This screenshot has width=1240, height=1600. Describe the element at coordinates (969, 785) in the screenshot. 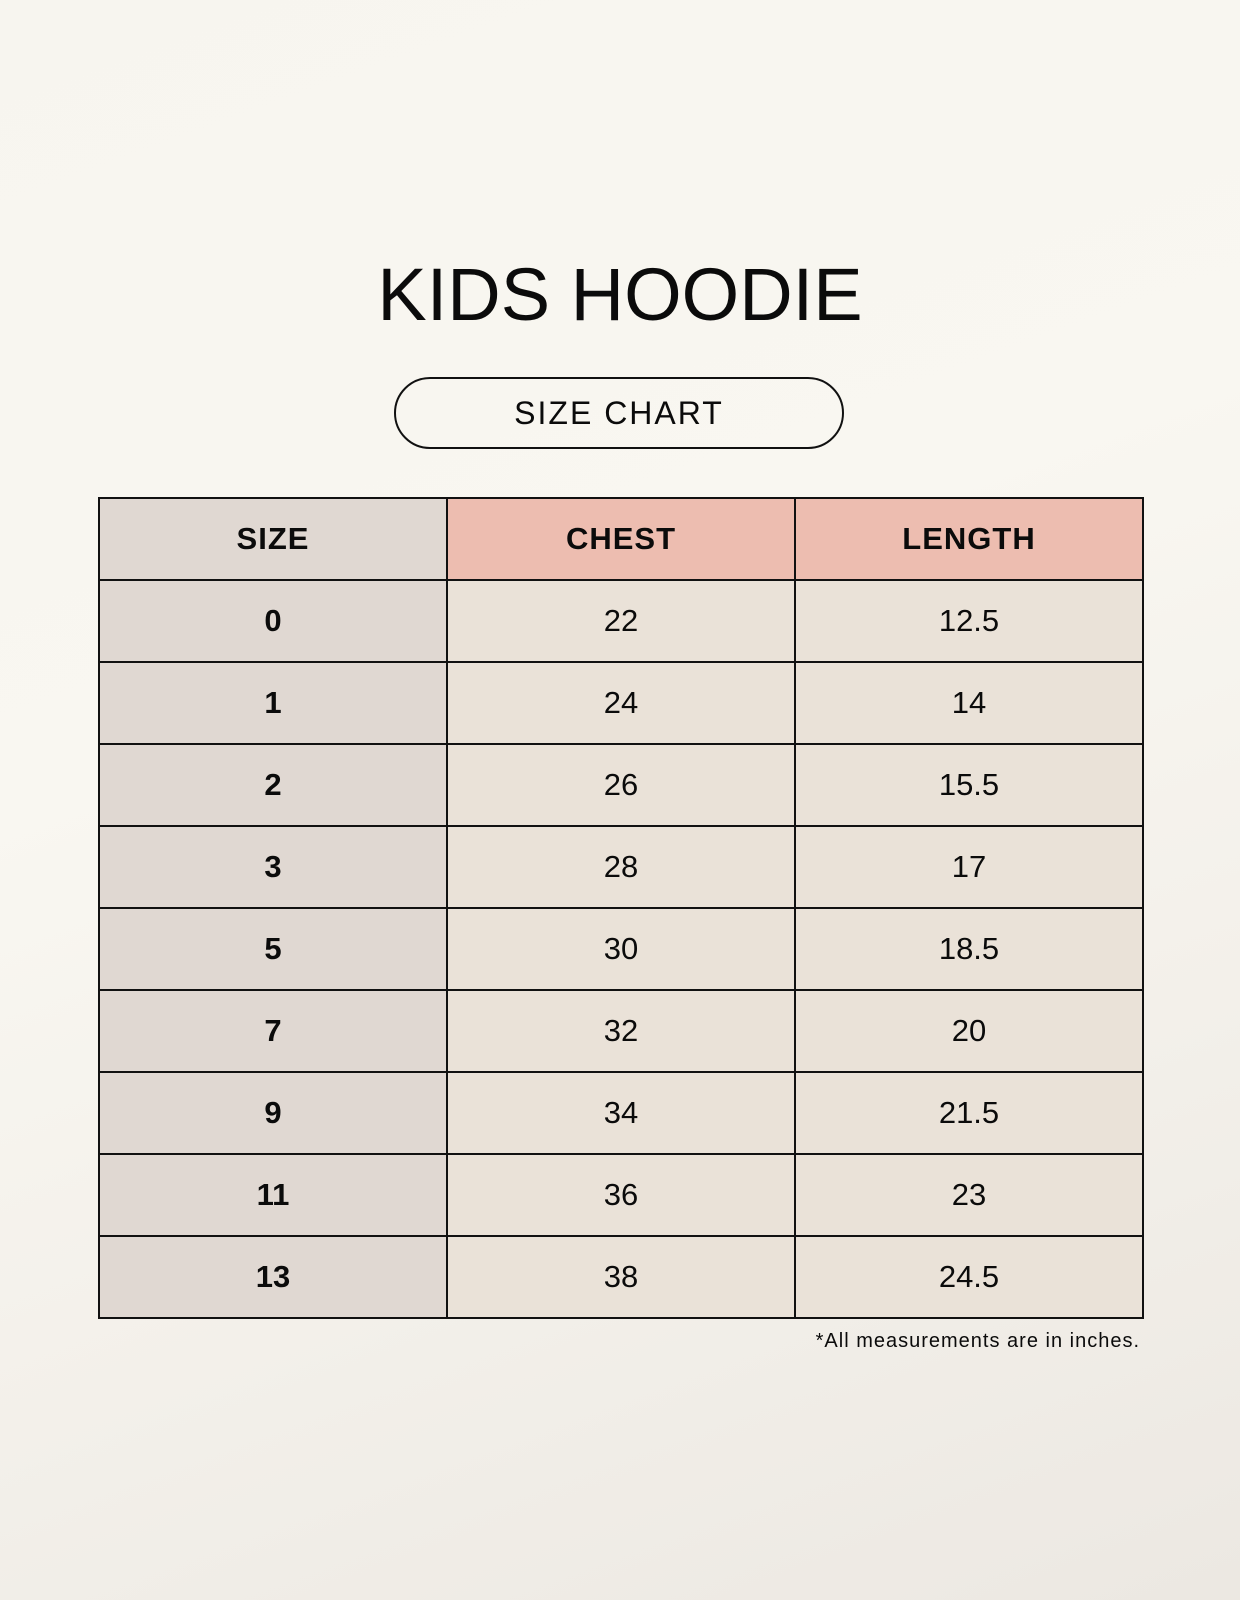

I see `cell-length: 15.5` at that location.